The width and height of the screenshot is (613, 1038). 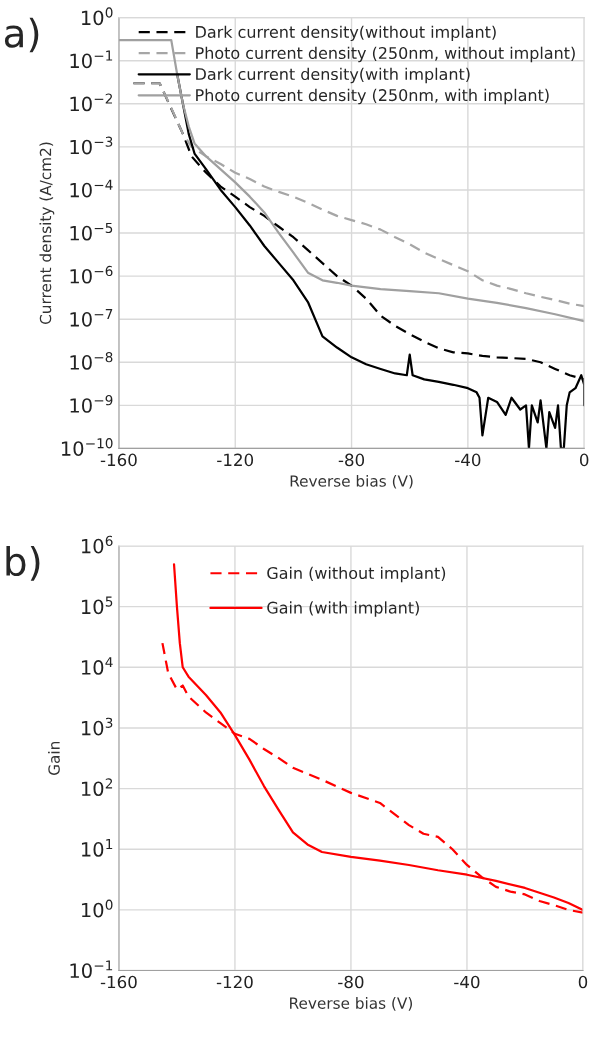 I want to click on y-tick-label: 10$^{−4}$, so click(x=91, y=188).